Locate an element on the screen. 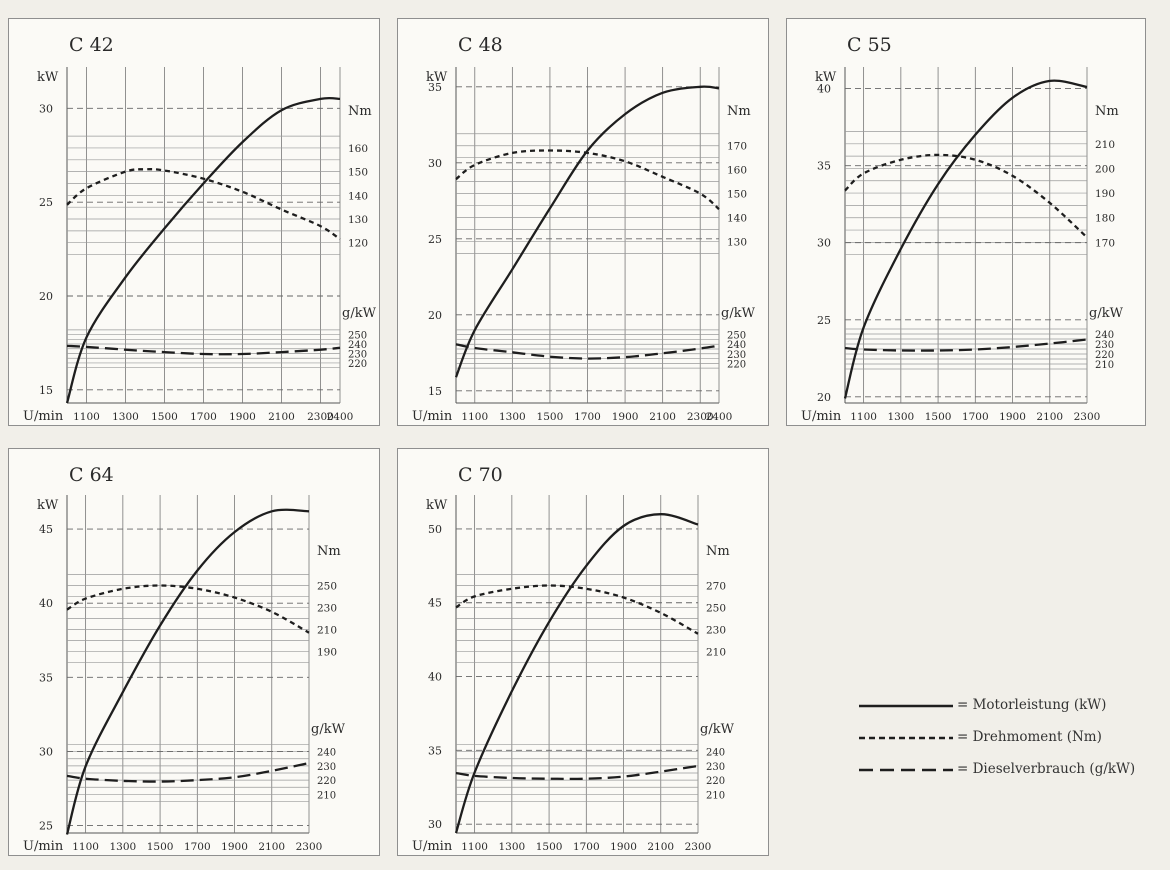 The height and width of the screenshot is (870, 1170). legend-label-torque: = Drehmoment (Nm) is located at coordinates (1029, 737).